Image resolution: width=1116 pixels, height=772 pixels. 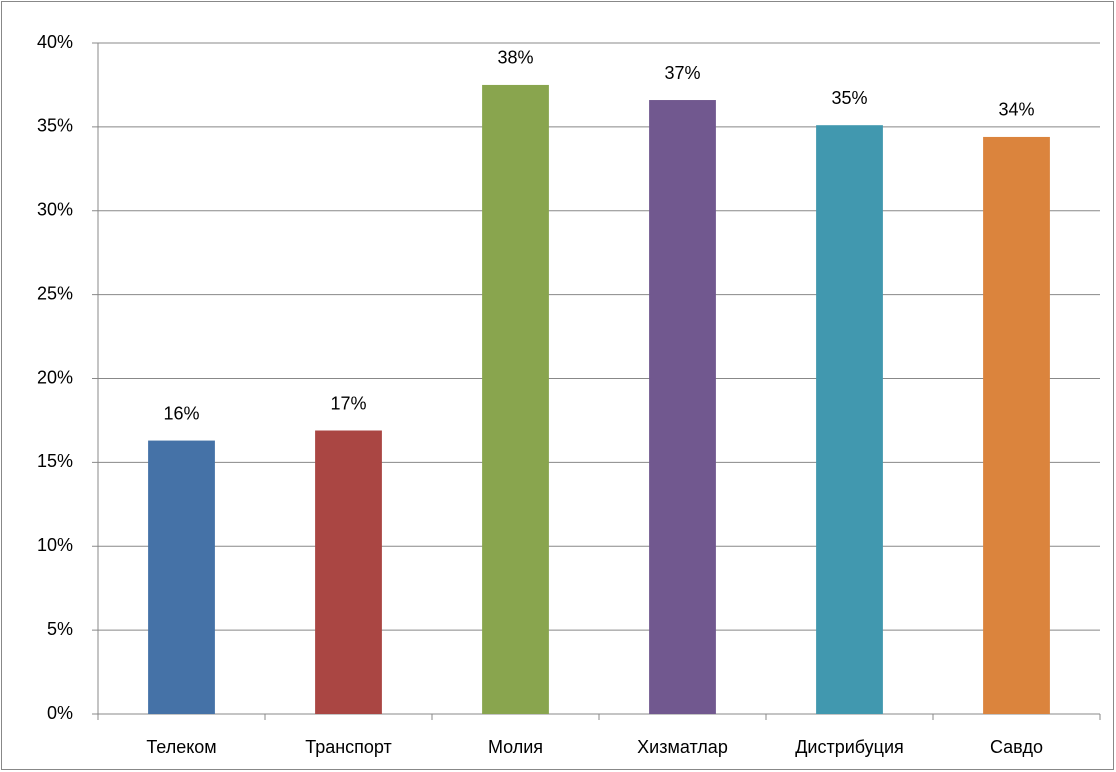 I want to click on x-tick-label: Телеком, so click(x=181, y=747).